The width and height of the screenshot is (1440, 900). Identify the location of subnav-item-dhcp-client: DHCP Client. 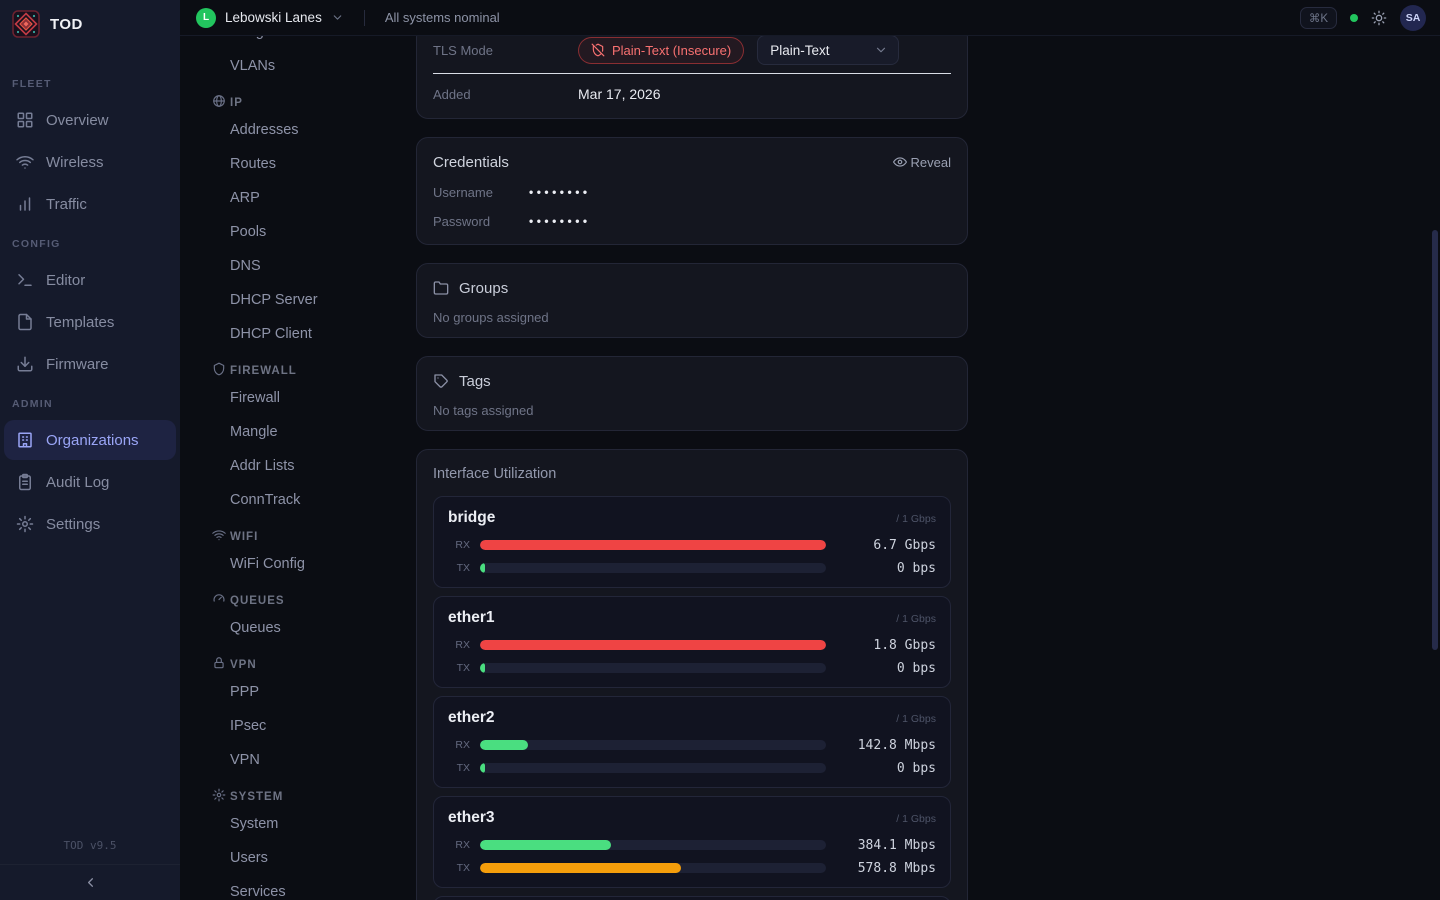
(298, 334).